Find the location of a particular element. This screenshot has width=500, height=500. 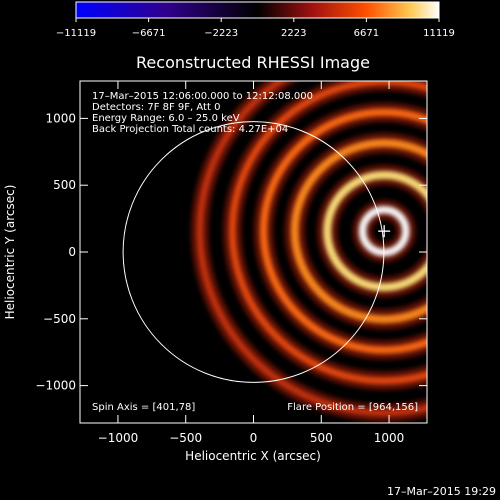

annotation-method: Back Projection Total counts: 4.27E+04 is located at coordinates (190, 129).